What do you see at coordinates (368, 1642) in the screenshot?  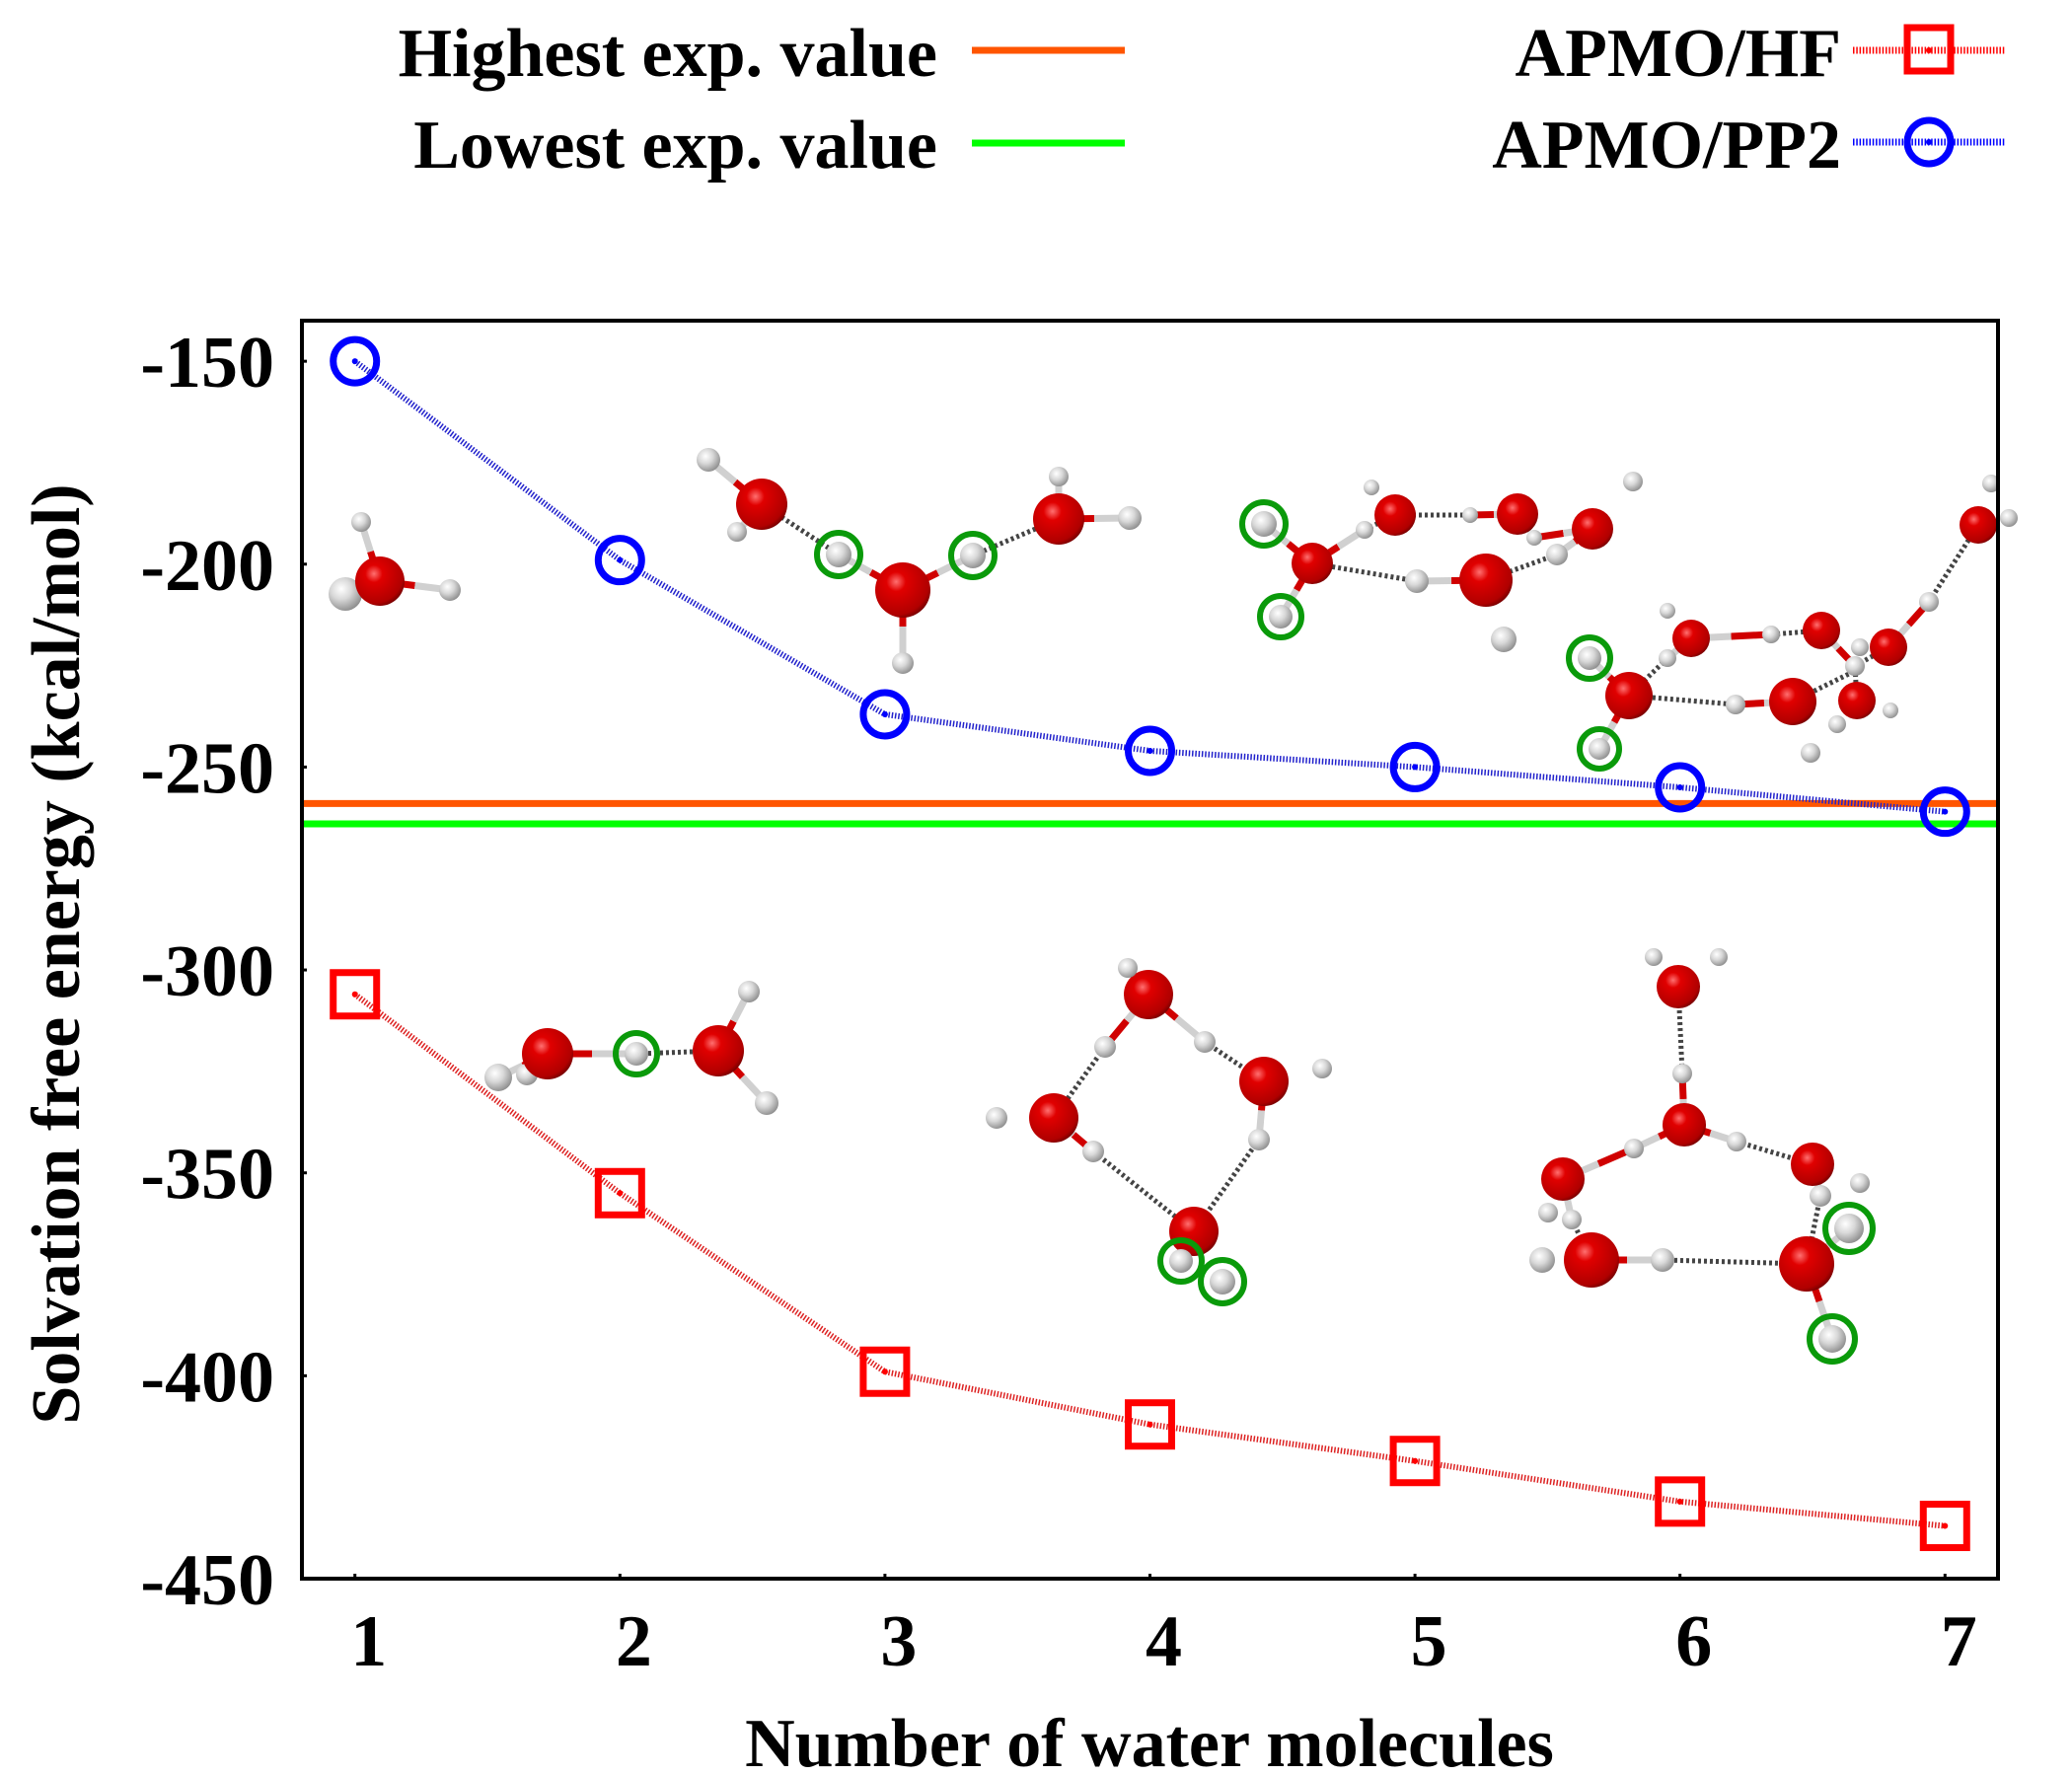 I see `x-tick-label: 1` at bounding box center [368, 1642].